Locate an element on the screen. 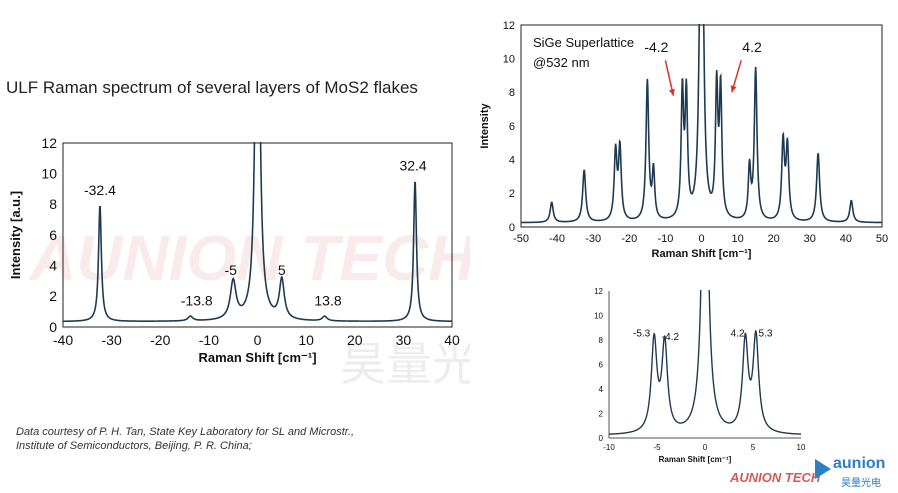  sige-x-tick-label: -10 is located at coordinates (665, 239).